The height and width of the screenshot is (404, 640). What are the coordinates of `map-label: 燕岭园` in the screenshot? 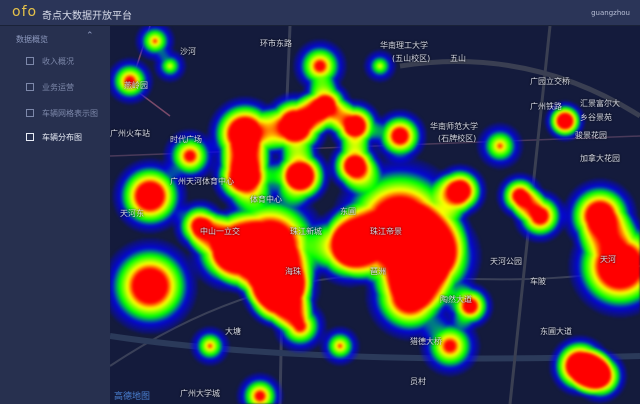 It's located at (136, 85).